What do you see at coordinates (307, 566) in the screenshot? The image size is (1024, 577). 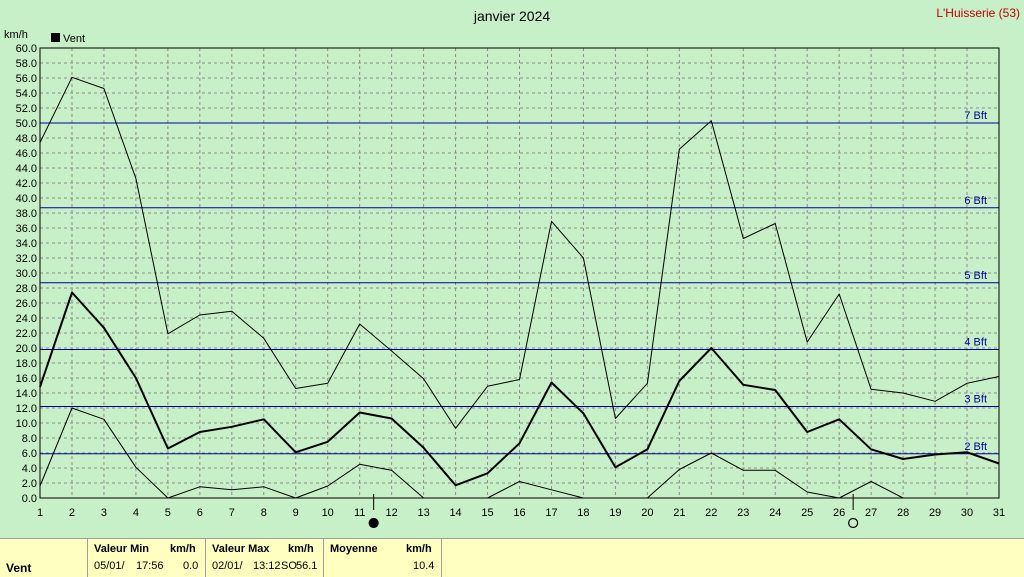 I see `max-value: 56.1` at bounding box center [307, 566].